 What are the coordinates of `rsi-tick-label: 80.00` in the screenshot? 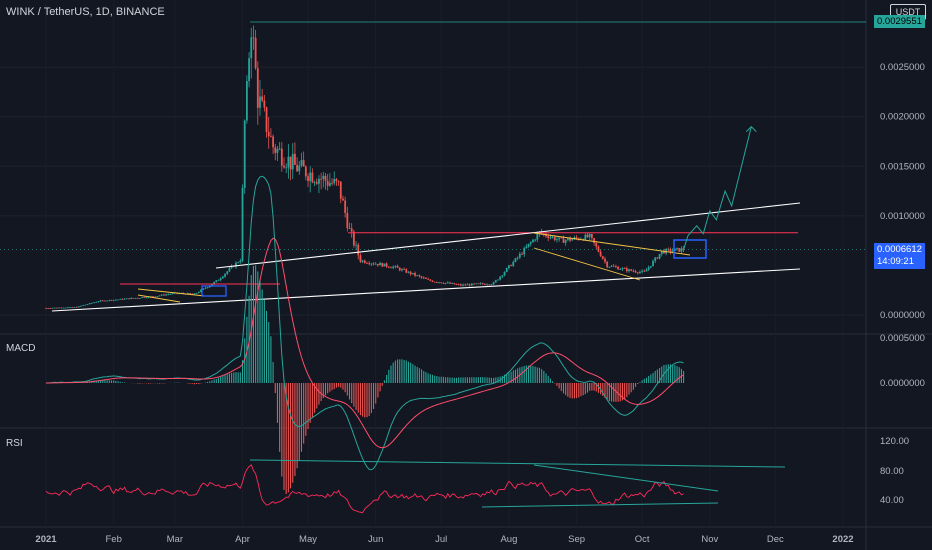 It's located at (892, 471).